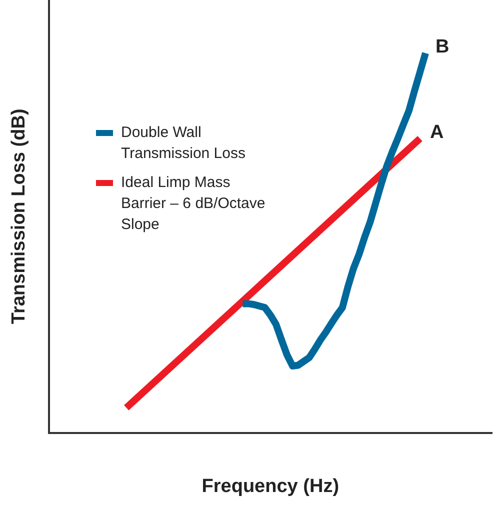 The image size is (496, 512). I want to click on annotation: B, so click(443, 47).